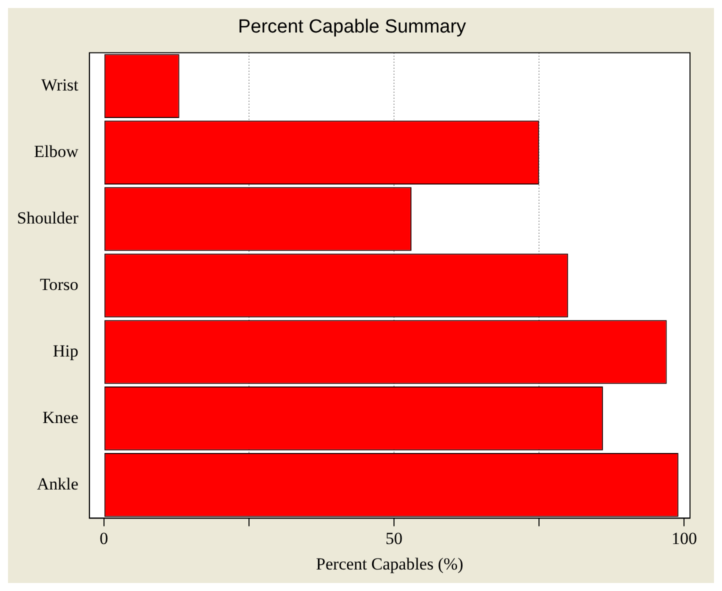 The width and height of the screenshot is (722, 591). What do you see at coordinates (352, 27) in the screenshot?
I see `chart-title: Percent Capable Summary` at bounding box center [352, 27].